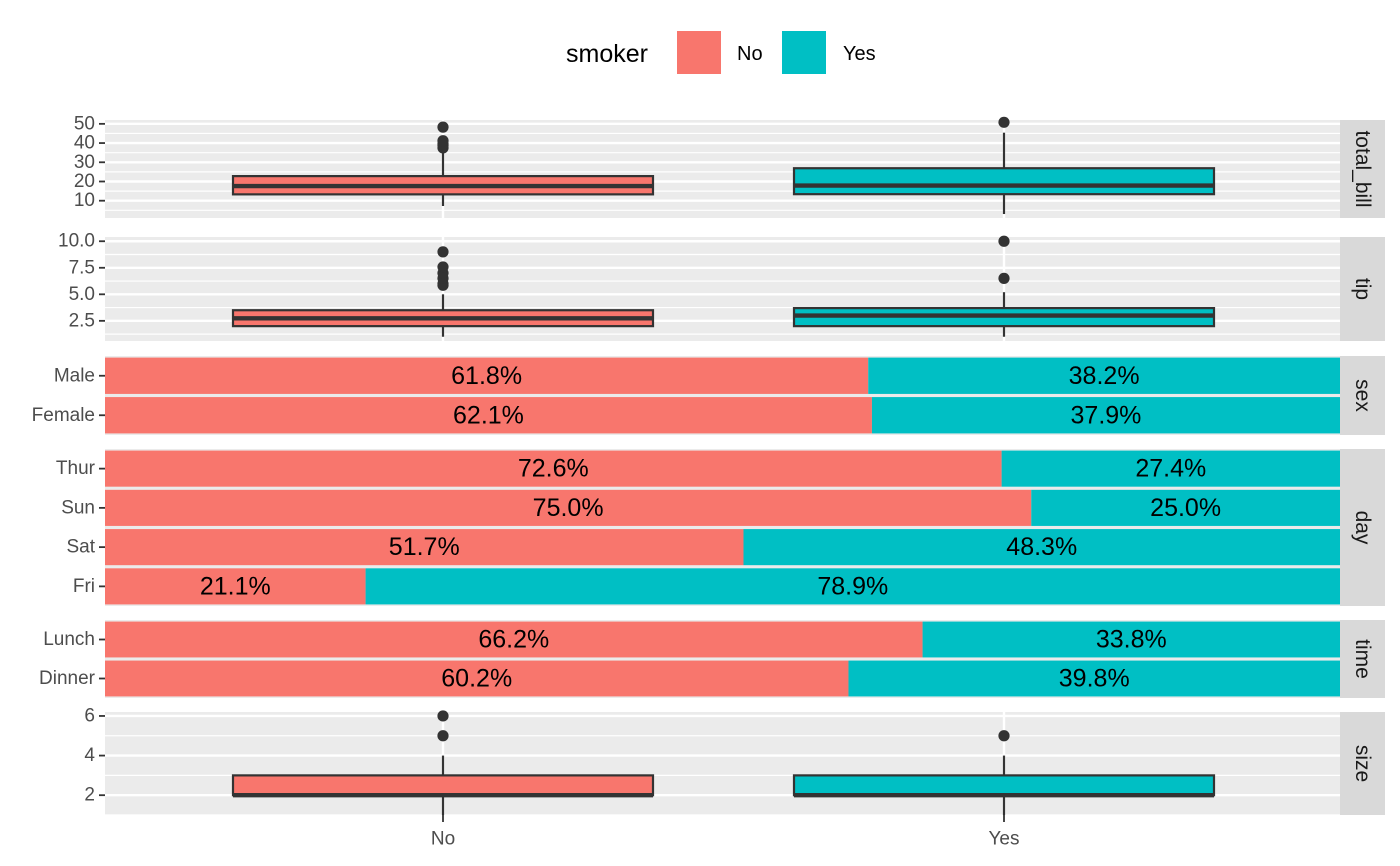 This screenshot has width=1400, height=866. Describe the element at coordinates (84, 143) in the screenshot. I see `y-tick-label: 40` at that location.